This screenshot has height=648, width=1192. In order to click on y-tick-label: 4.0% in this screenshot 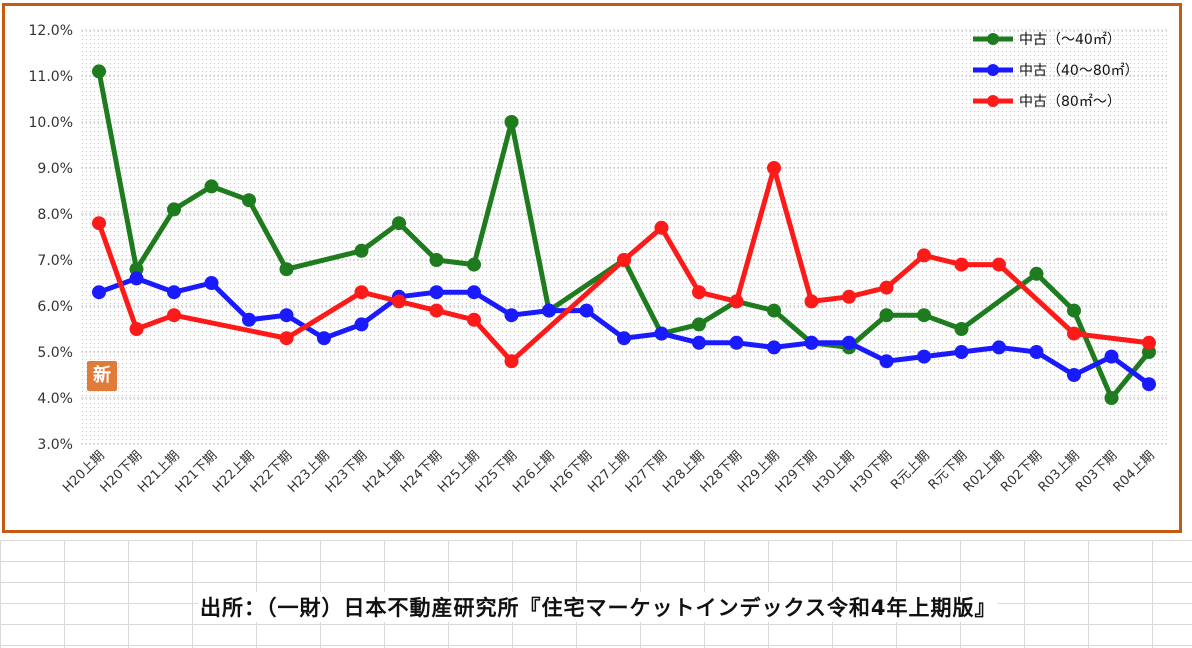, I will do `click(55, 399)`.